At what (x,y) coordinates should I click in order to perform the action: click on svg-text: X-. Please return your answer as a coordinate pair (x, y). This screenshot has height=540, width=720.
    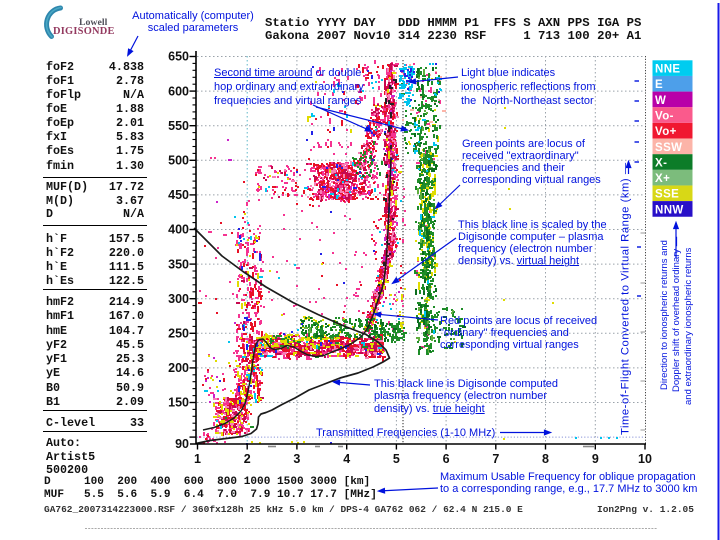
    Looking at the image, I should click on (661, 163).